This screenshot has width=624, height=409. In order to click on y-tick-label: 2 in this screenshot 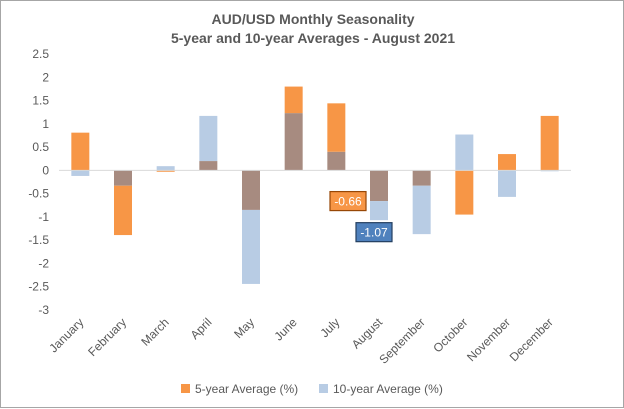, I will do `click(45, 77)`.